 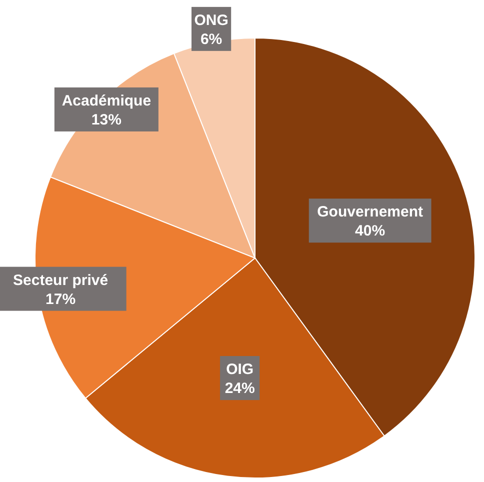 I want to click on slice-label: OIG, so click(x=240, y=369).